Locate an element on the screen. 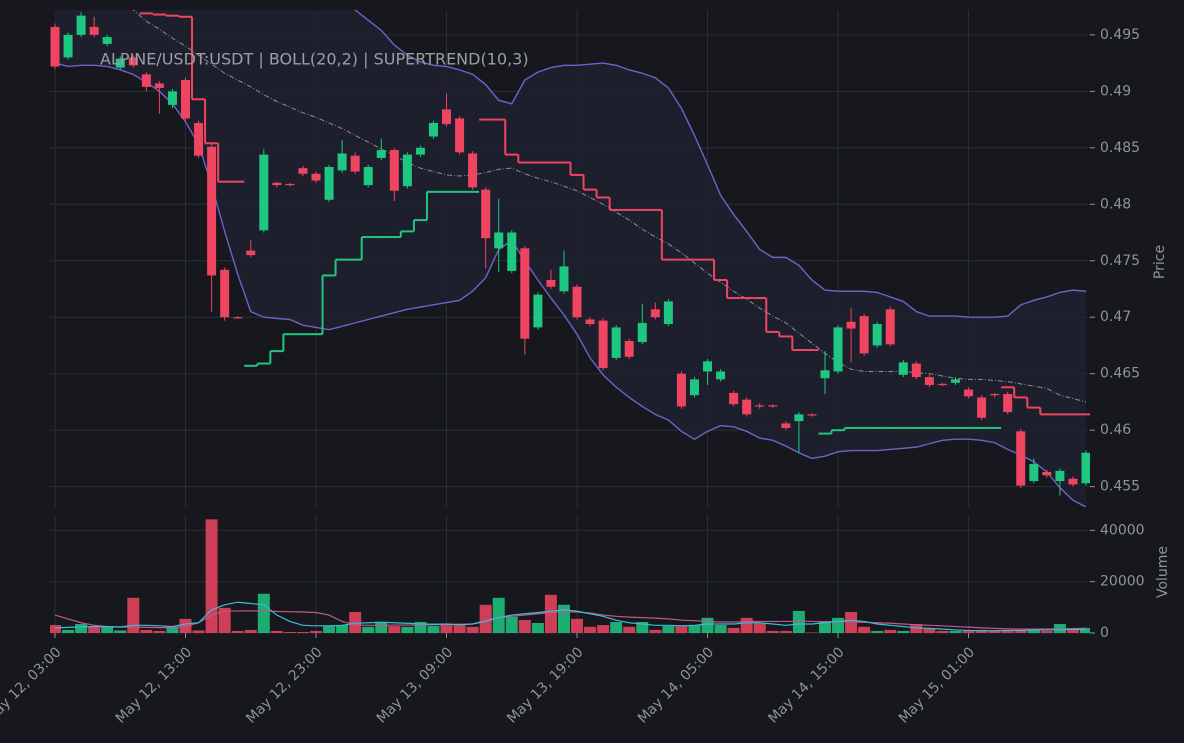 Image resolution: width=1184 pixels, height=743 pixels. y-tick-label: 0.485 is located at coordinates (1120, 148).